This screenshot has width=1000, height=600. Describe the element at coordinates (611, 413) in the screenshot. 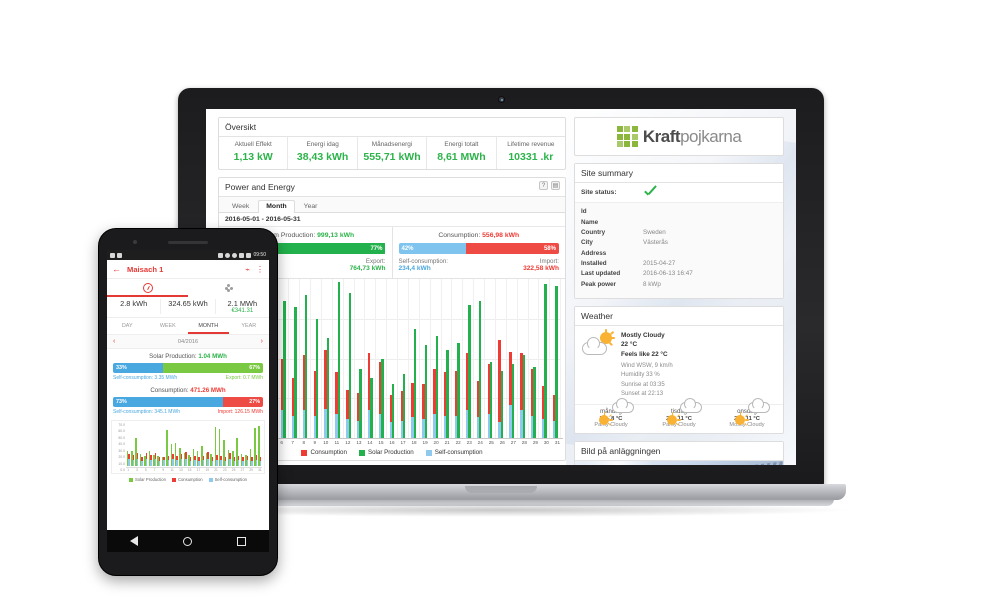

I see `forecast-day: måndag 20 - 8 °C Par` at that location.